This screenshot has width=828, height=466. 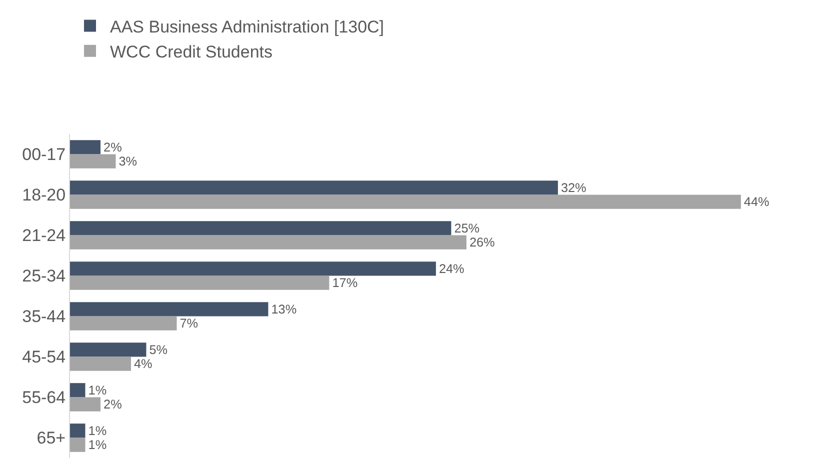 What do you see at coordinates (44, 236) in the screenshot?
I see `y-tick-label: 21-24` at bounding box center [44, 236].